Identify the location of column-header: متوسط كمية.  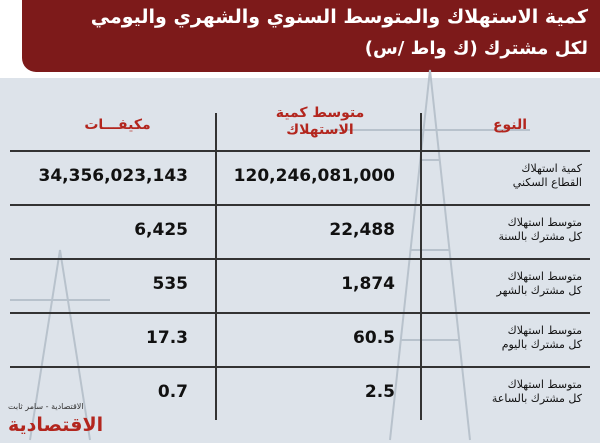
(320, 113).